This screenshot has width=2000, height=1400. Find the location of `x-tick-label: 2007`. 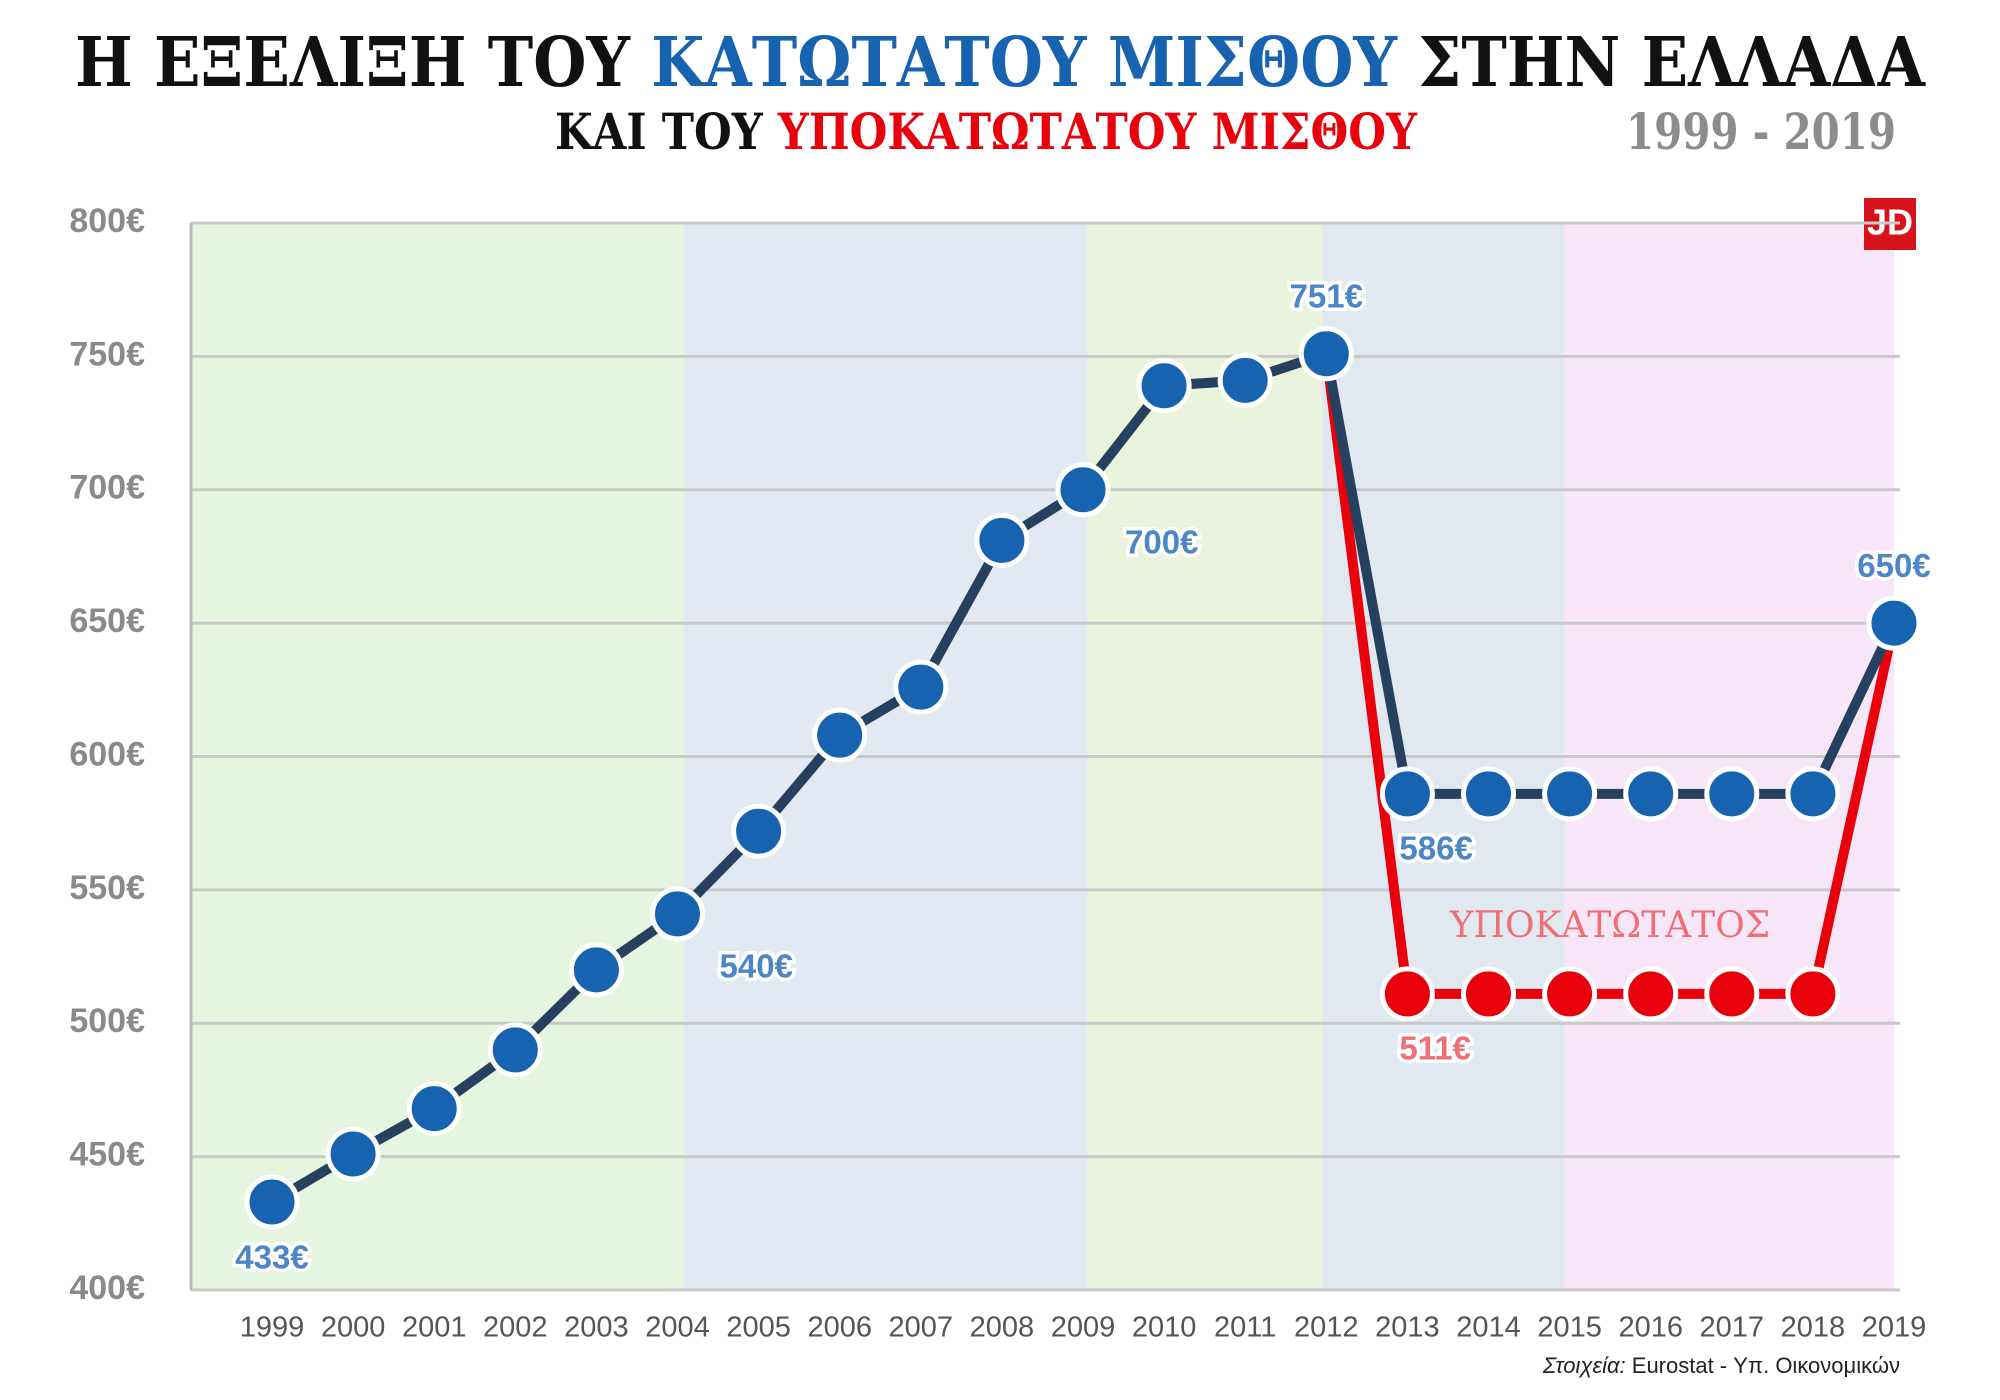

x-tick-label: 2007 is located at coordinates (921, 1328).